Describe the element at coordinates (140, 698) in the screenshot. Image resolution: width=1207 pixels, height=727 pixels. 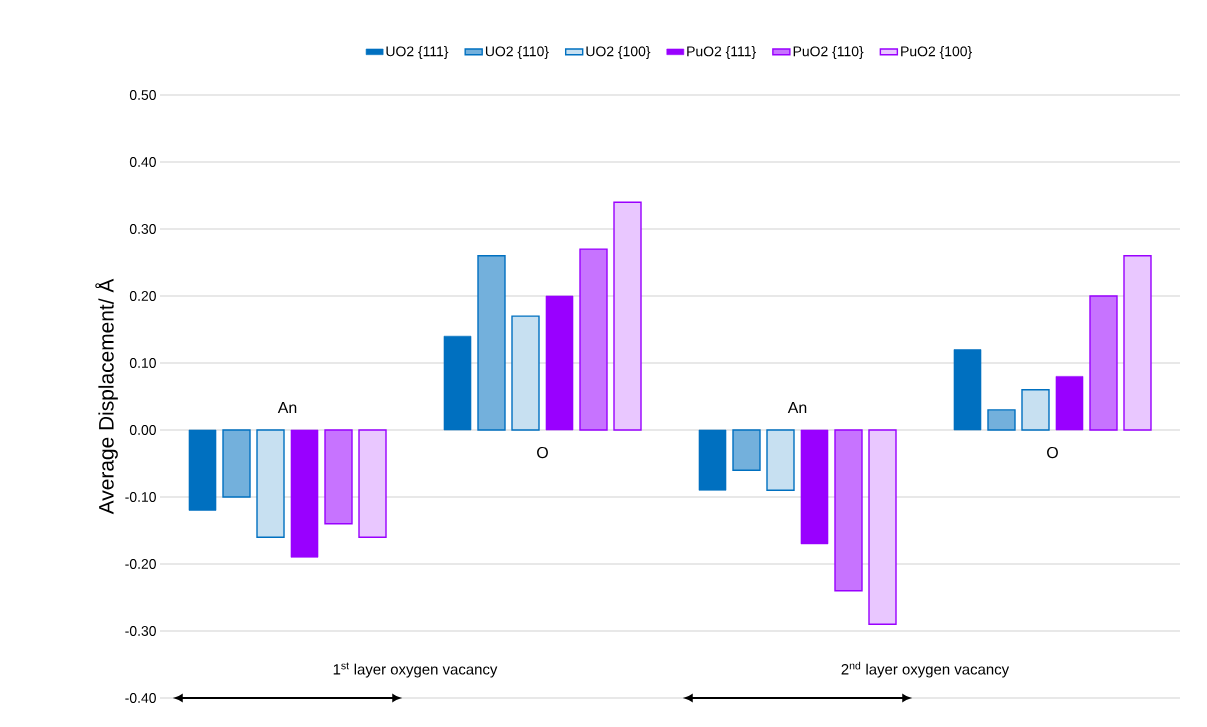
I see `y-tick-label: -0.40` at that location.